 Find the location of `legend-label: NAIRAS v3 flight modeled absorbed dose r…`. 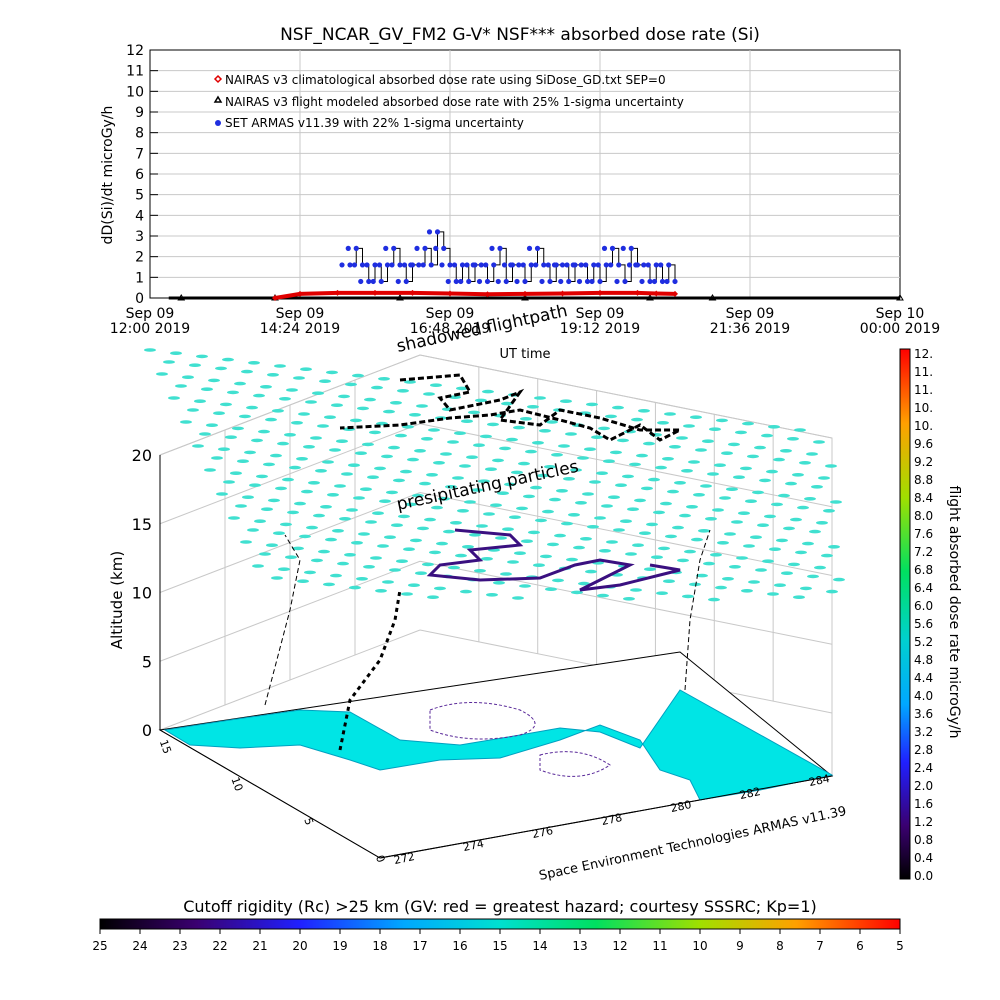

legend-label: NAIRAS v3 flight modeled absorbed dose r… is located at coordinates (454, 102).